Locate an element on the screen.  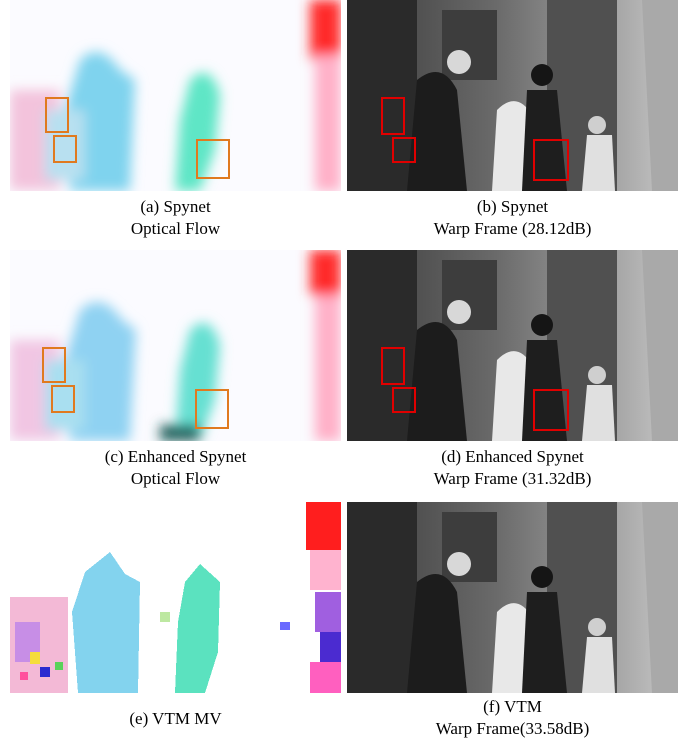
motion-vector-image is located at coordinates (175, 597).